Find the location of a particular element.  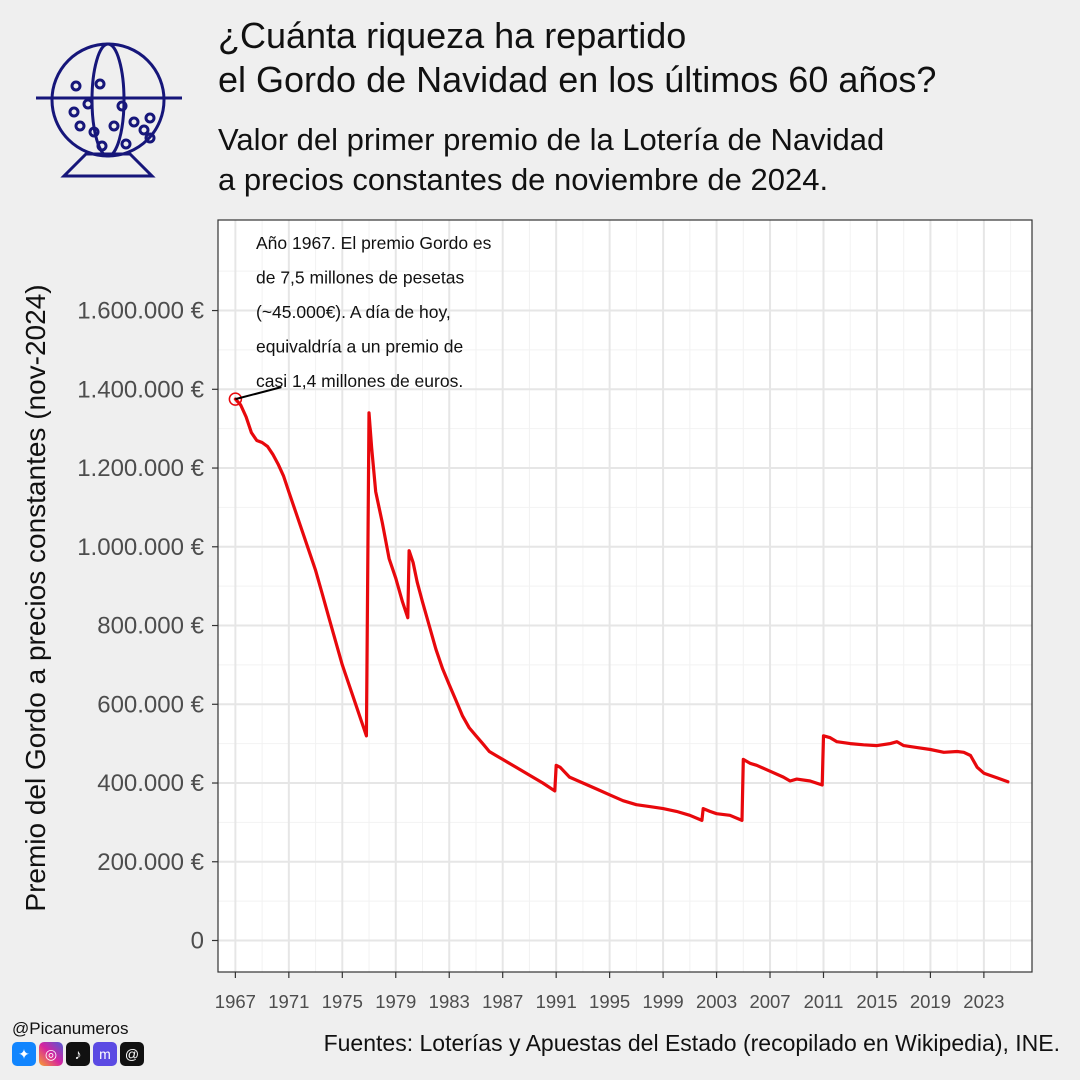

mastodon-icon: m is located at coordinates (105, 1054).